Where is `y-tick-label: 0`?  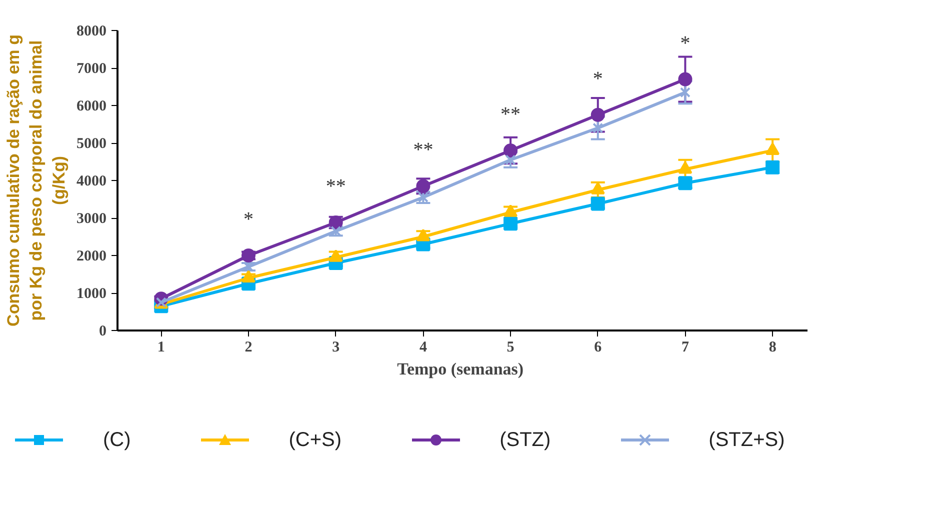 y-tick-label: 0 is located at coordinates (102, 332).